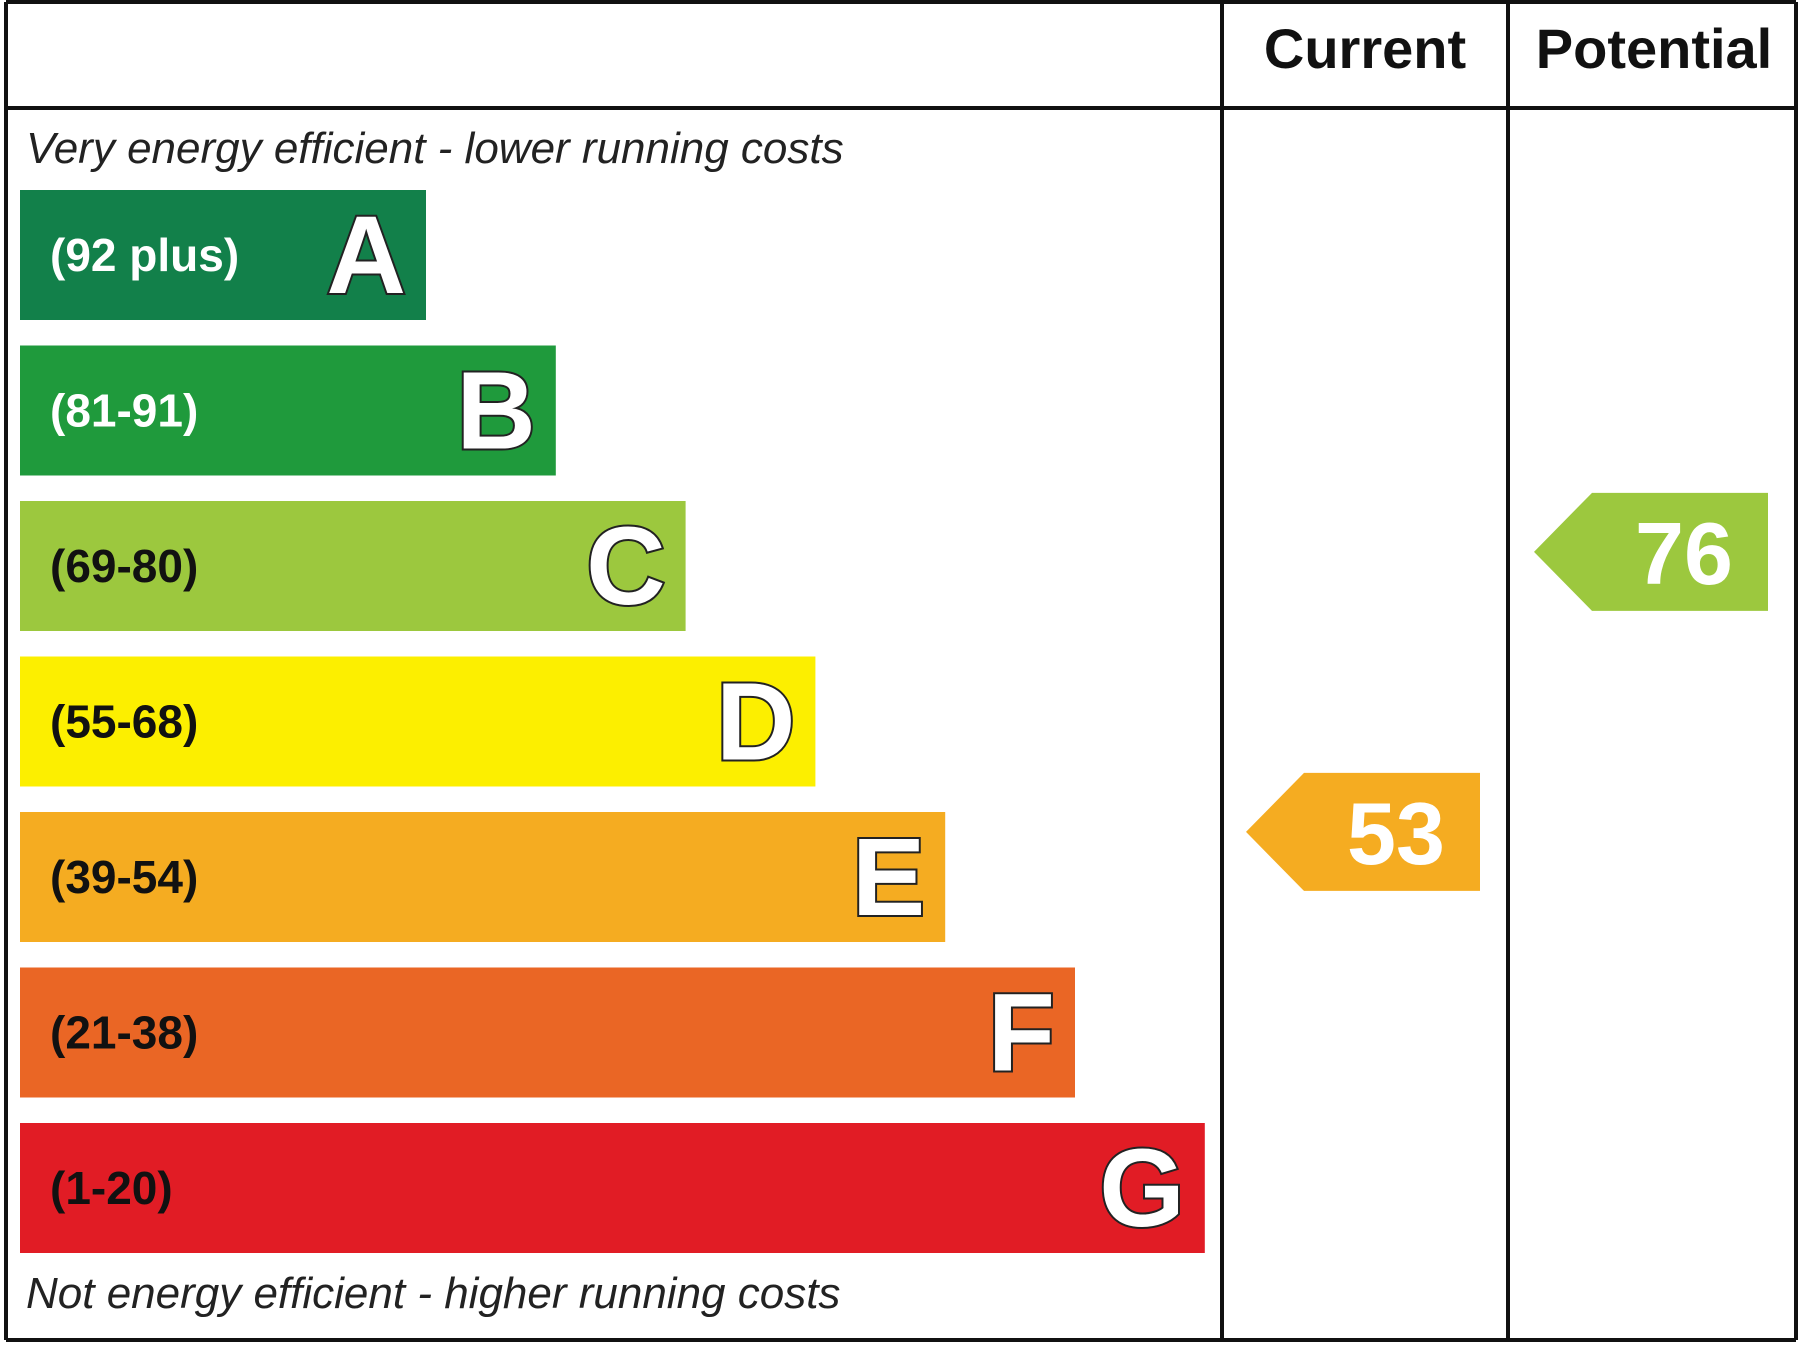  I want to click on band-e: (39-54) E, so click(483, 877).